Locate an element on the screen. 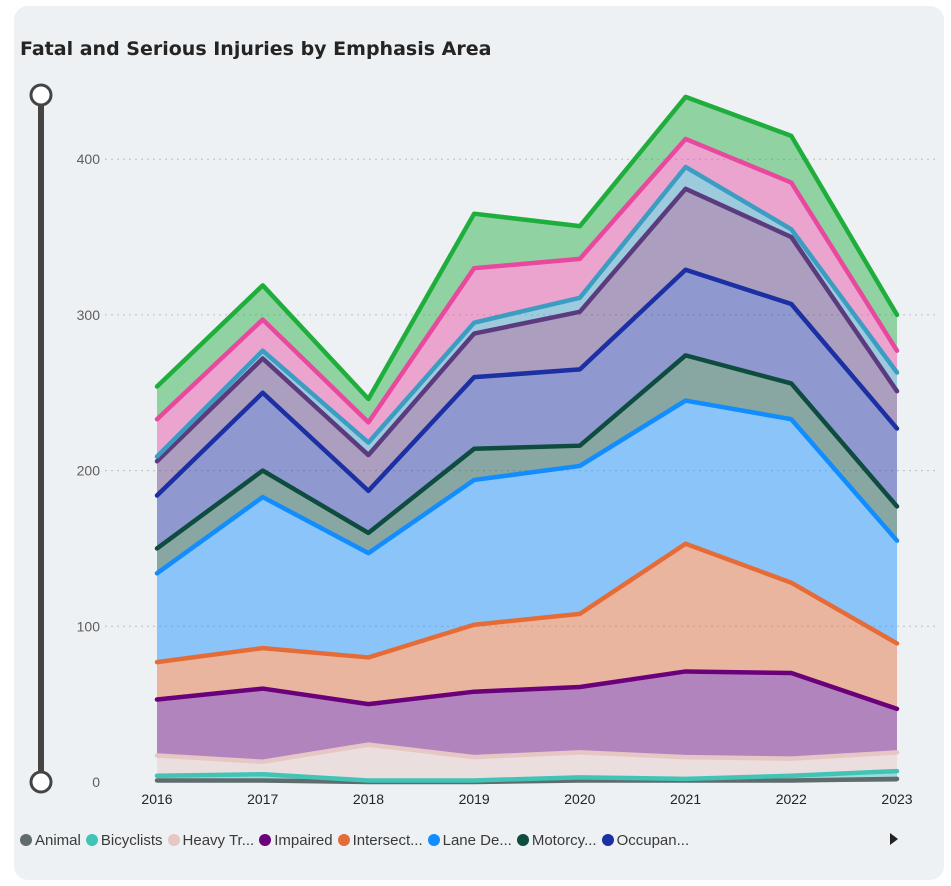 This screenshot has width=951, height=886. y-tick-label: 100 is located at coordinates (89, 626).